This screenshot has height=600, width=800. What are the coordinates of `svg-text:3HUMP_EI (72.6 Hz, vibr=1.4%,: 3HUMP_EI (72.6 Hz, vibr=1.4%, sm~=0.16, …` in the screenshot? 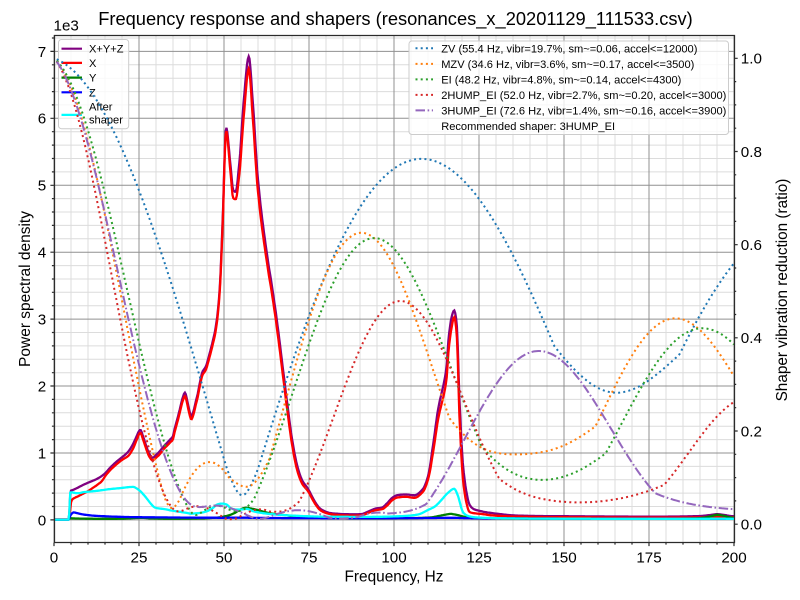 It's located at (583, 111).